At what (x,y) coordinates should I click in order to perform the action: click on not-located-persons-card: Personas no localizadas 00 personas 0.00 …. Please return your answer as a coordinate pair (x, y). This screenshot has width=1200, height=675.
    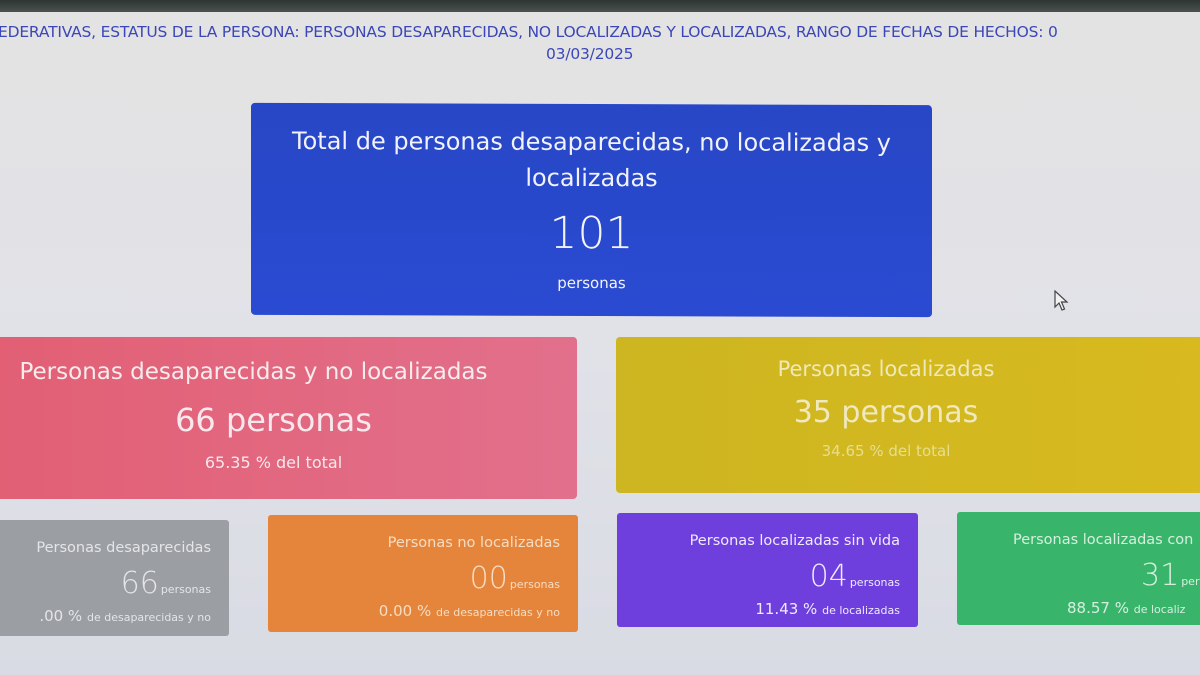
    Looking at the image, I should click on (423, 573).